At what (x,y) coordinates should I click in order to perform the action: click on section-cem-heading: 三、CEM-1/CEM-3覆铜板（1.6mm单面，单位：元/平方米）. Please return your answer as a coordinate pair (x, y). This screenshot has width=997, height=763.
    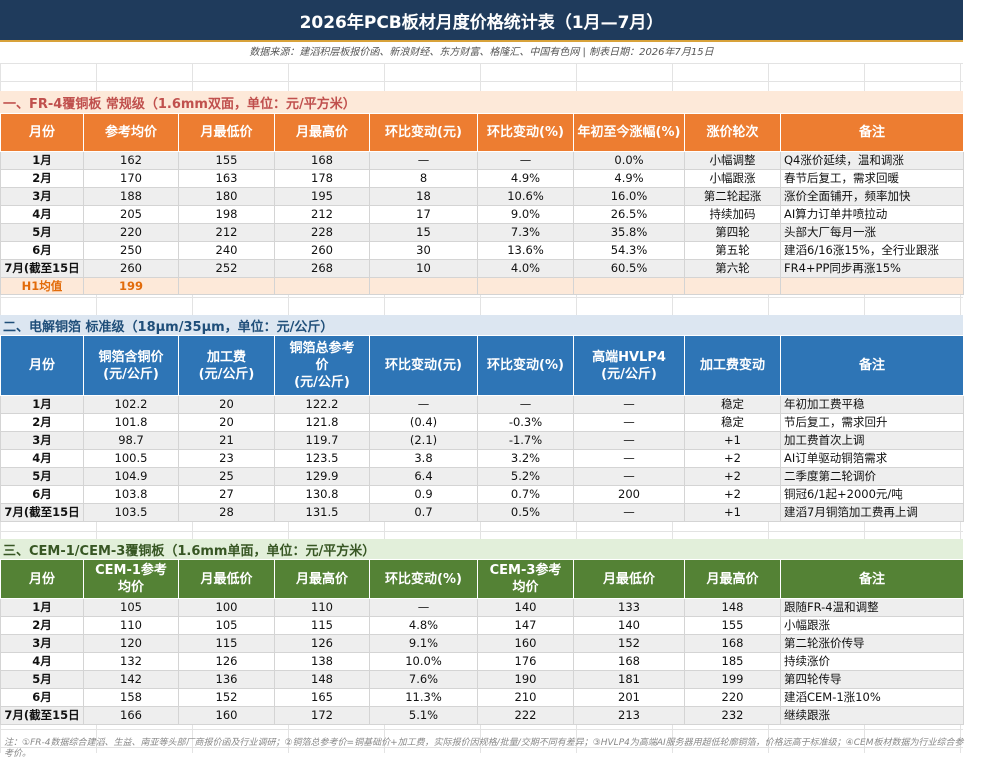
    Looking at the image, I should click on (481, 549).